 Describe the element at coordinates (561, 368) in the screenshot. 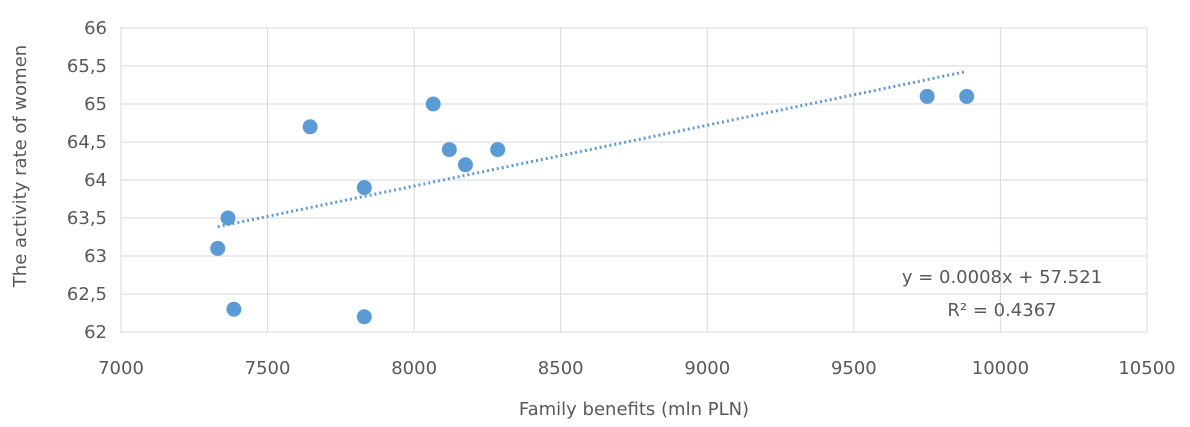

I see `x-tick-label: 8500` at that location.